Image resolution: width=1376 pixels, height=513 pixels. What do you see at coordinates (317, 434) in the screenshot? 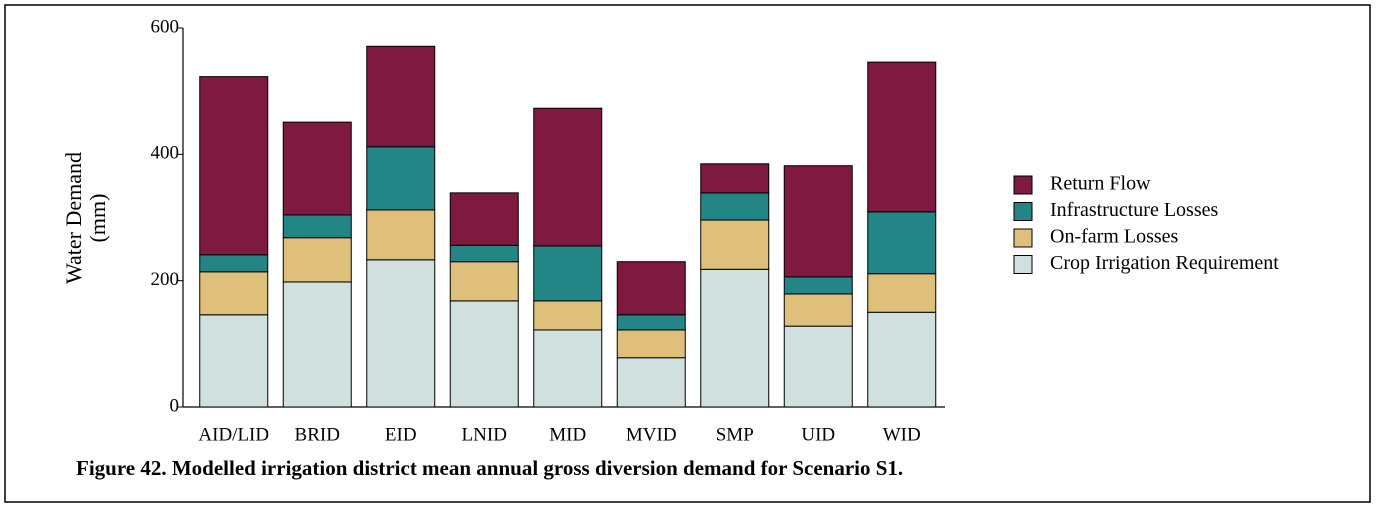
I see `x-tick-label: BRID` at bounding box center [317, 434].